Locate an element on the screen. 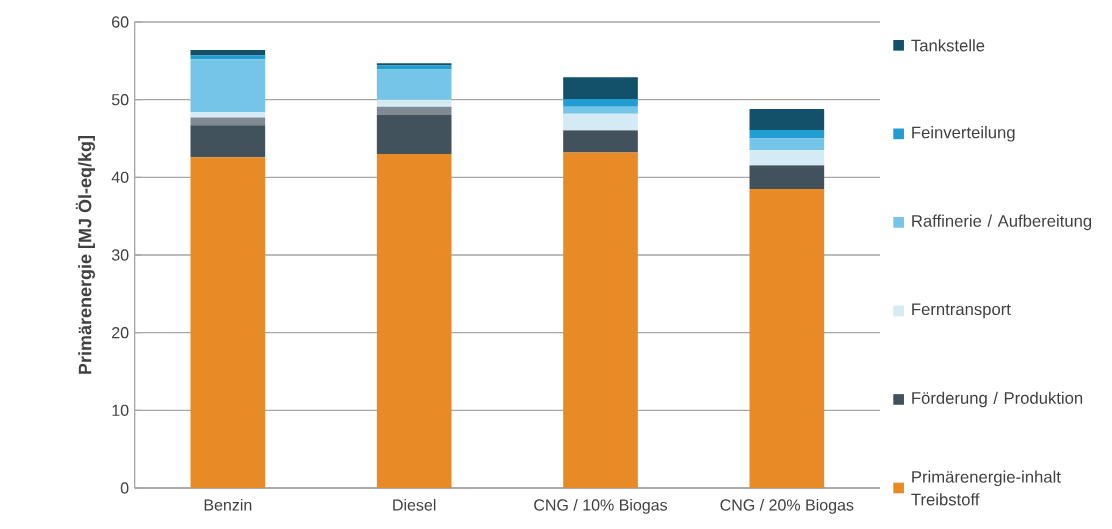  legend-label: Förderung / Produktion is located at coordinates (997, 399).